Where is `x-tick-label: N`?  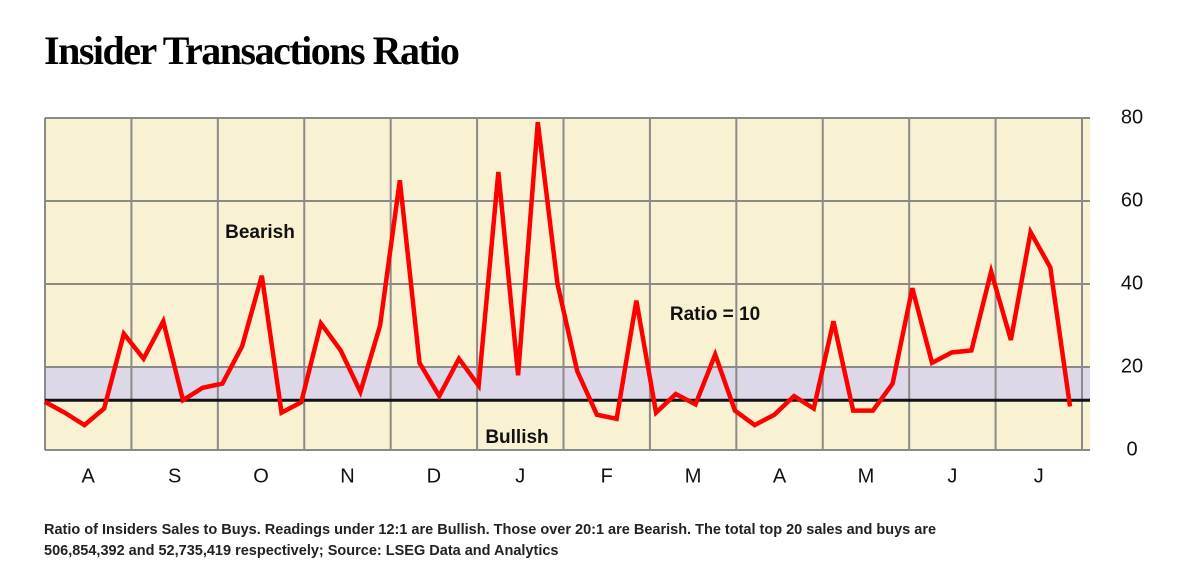
x-tick-label: N is located at coordinates (347, 476).